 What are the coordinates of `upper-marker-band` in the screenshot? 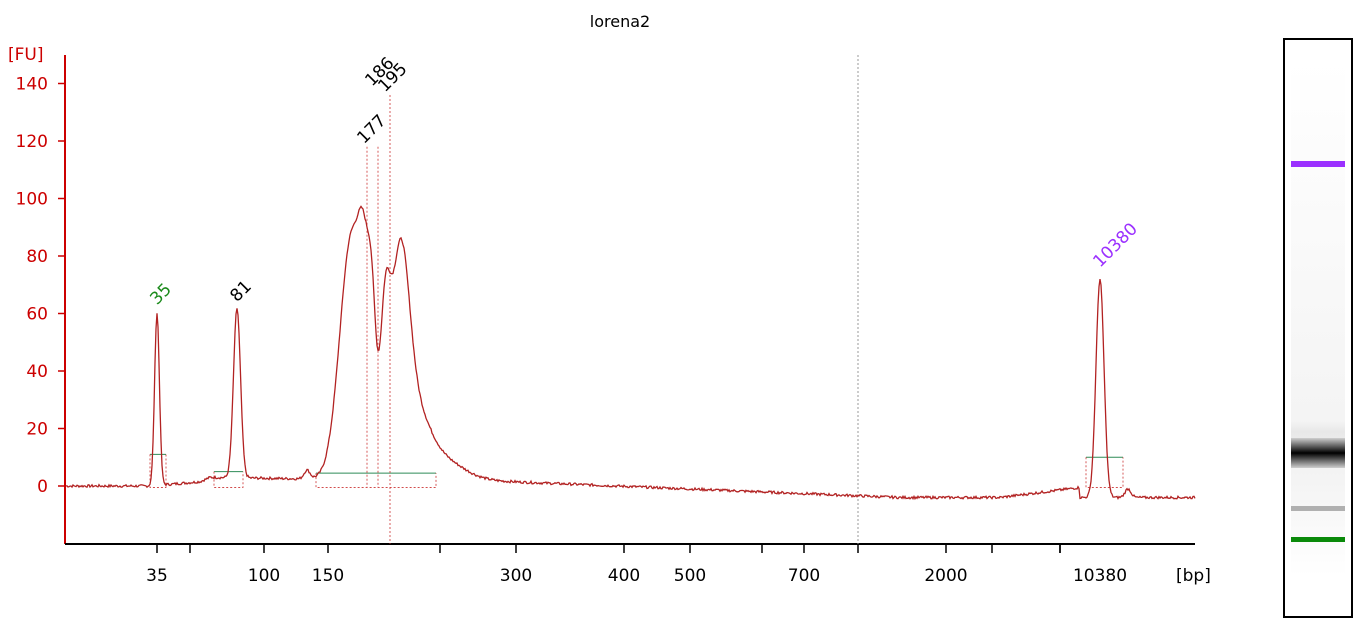 It's located at (1318, 164).